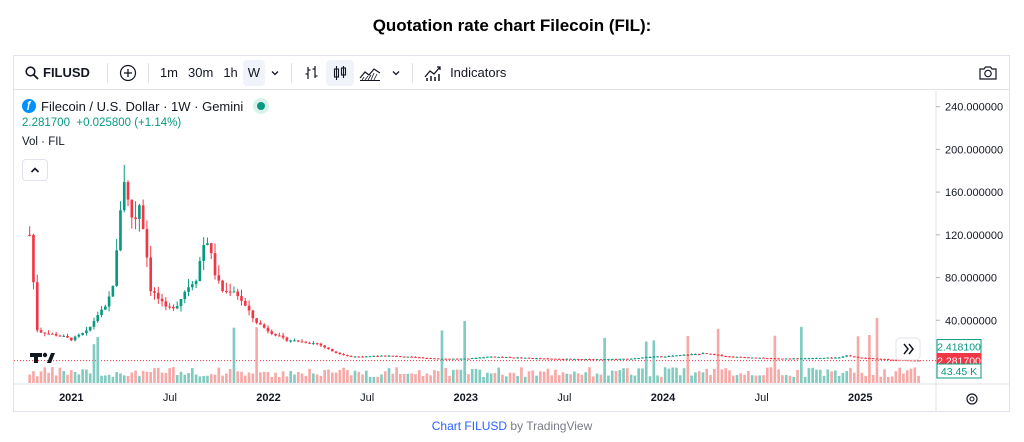  Describe the element at coordinates (469, 426) in the screenshot. I see `chart-link: Chart FILUSD` at that location.